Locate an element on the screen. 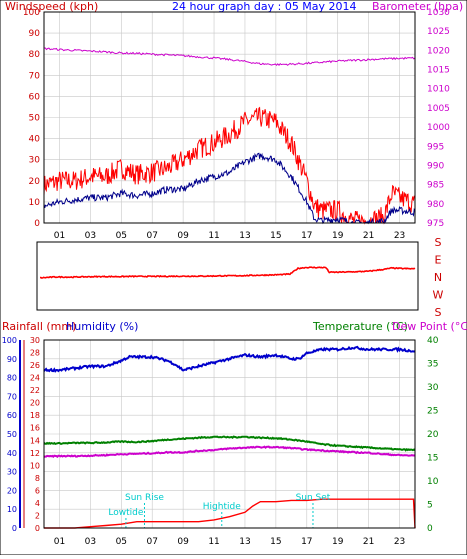 The width and height of the screenshot is (467, 559). windspeed-tick-labels: 0 10 20 30 40 50 60 70 80 90 100 is located at coordinates (31, 118).